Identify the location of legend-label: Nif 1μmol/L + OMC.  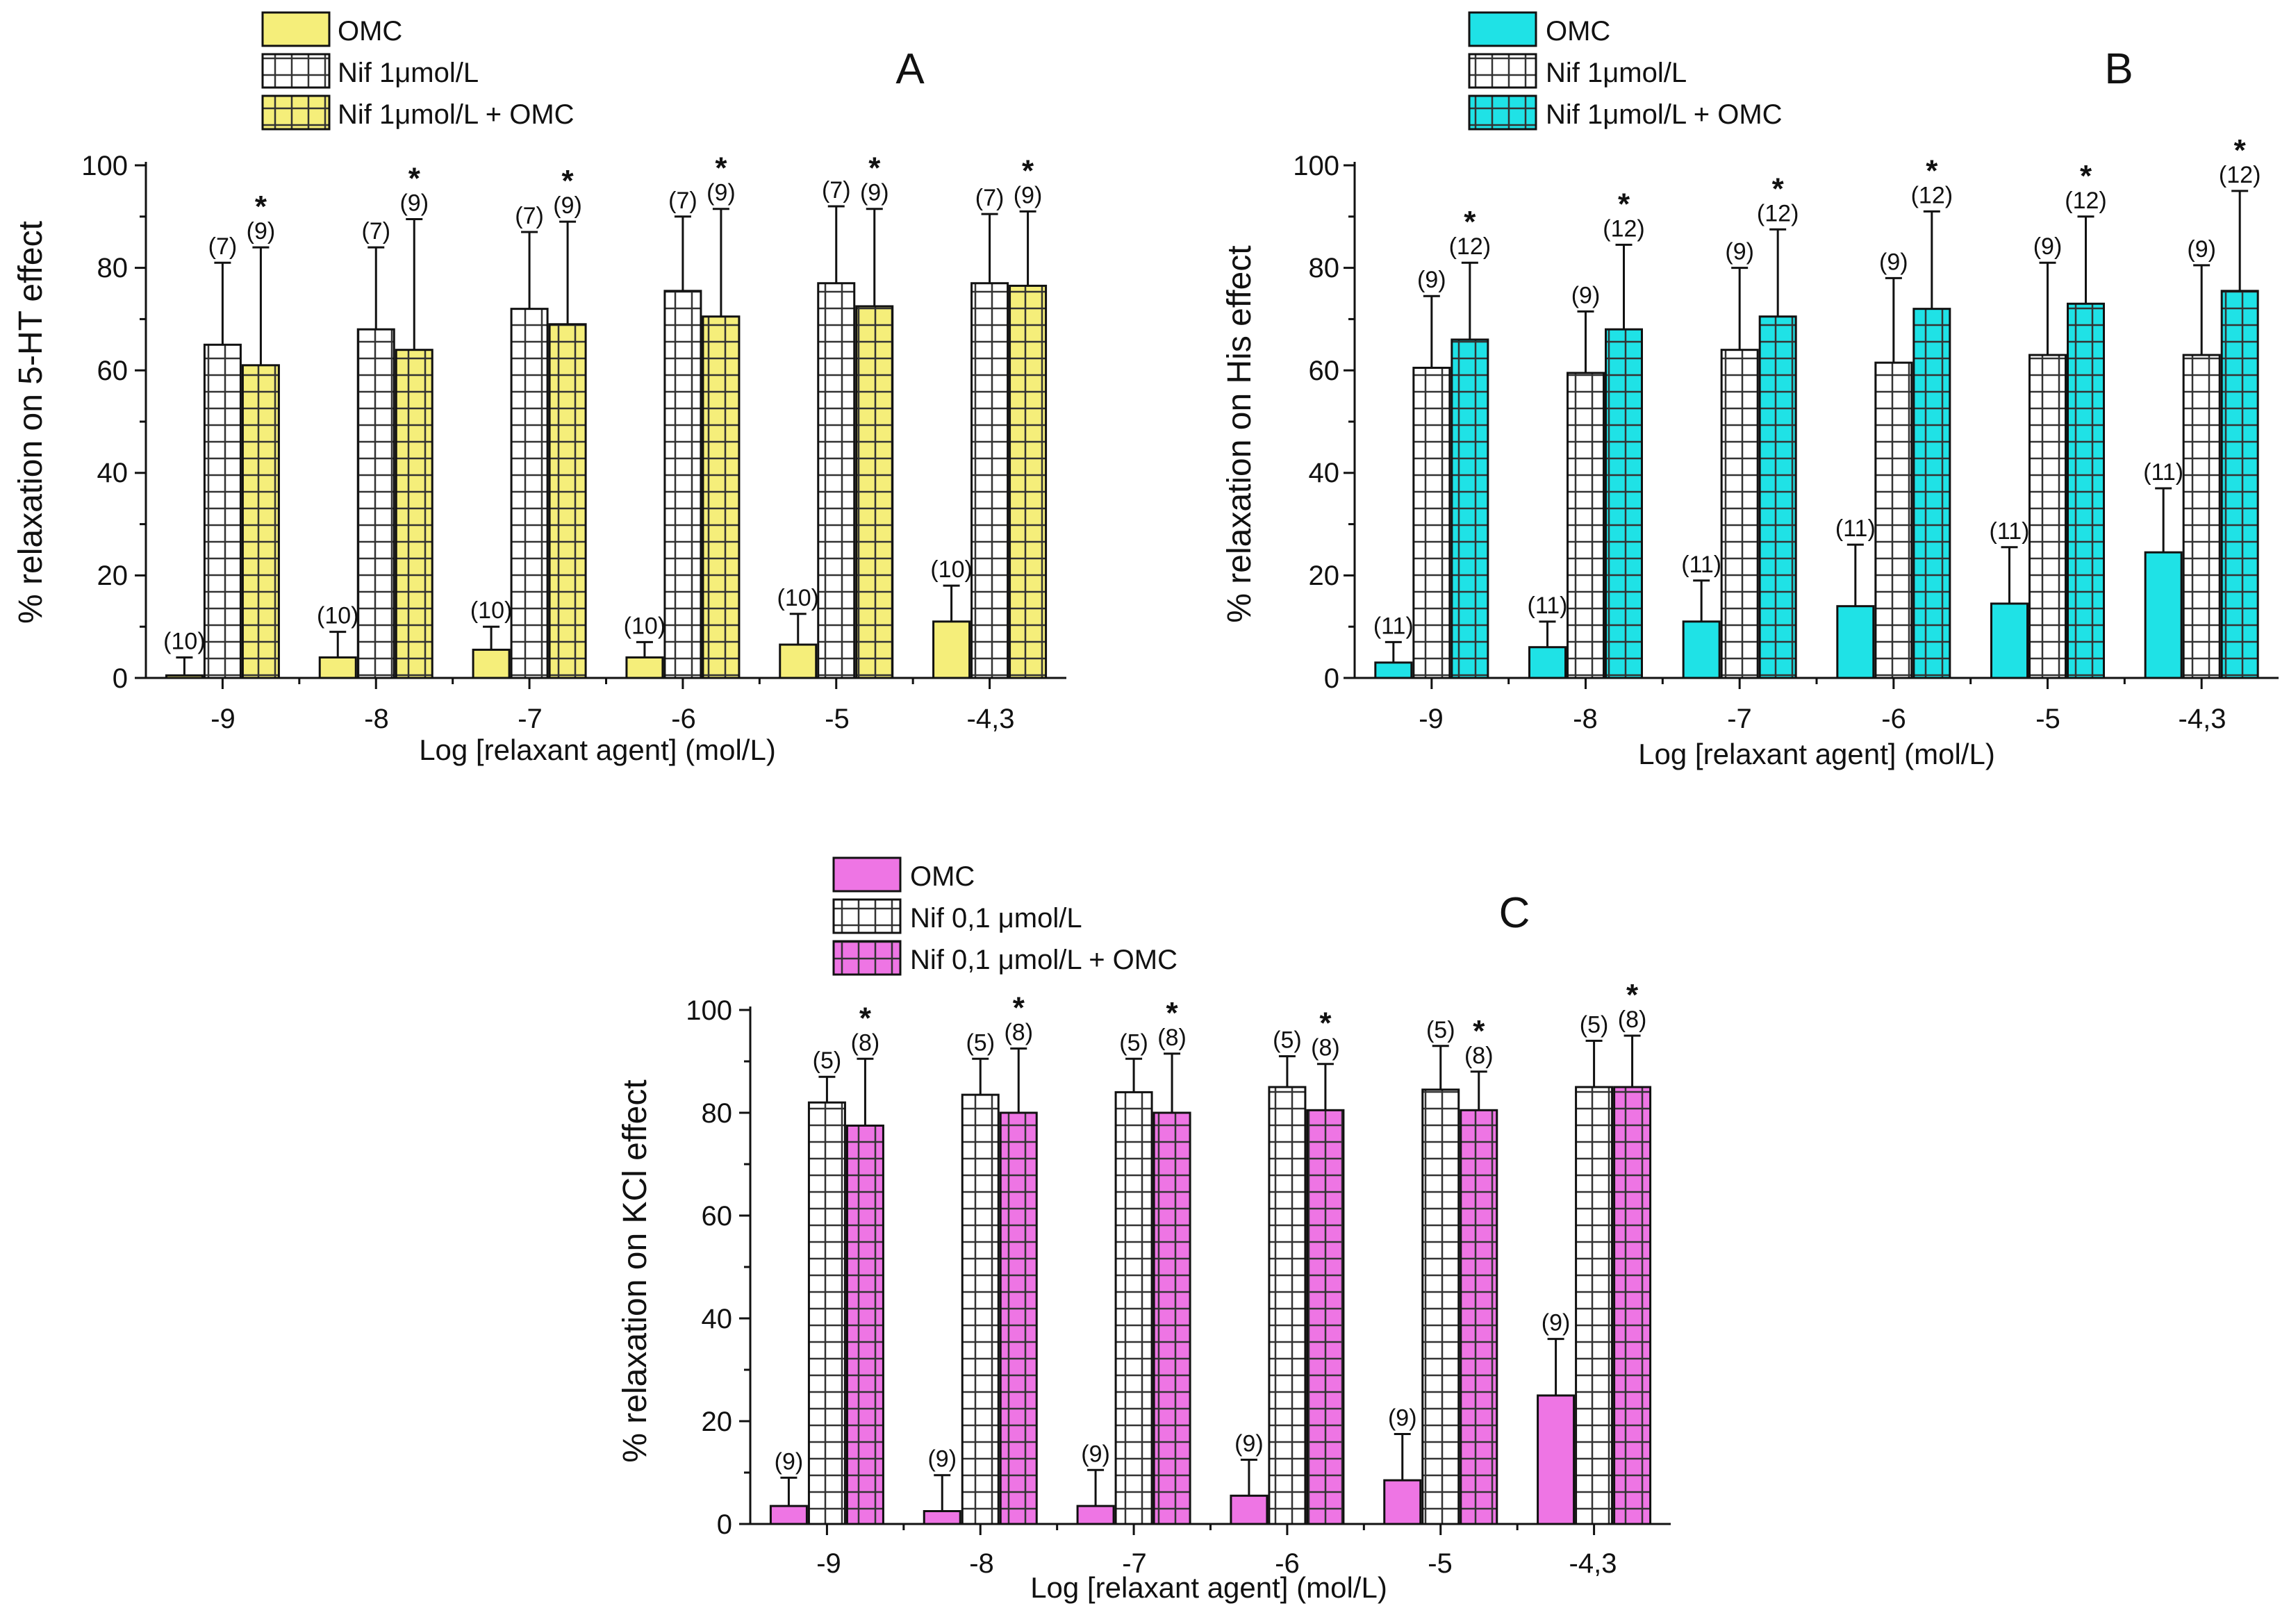
(1664, 114).